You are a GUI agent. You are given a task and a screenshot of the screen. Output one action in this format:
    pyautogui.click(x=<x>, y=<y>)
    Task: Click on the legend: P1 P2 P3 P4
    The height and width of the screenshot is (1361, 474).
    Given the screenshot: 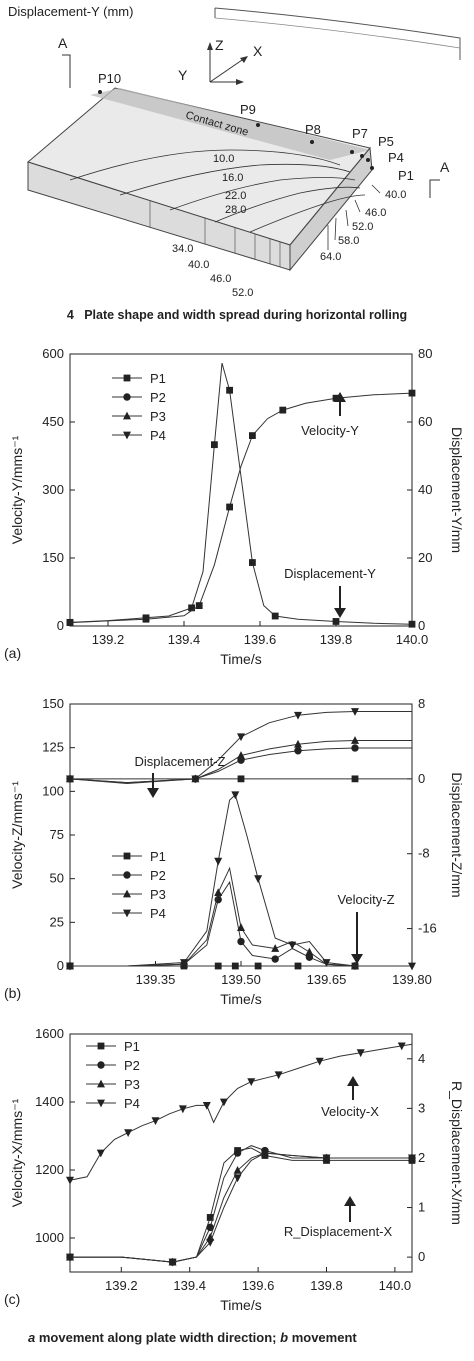 What is the action you would take?
    pyautogui.click(x=113, y=1075)
    